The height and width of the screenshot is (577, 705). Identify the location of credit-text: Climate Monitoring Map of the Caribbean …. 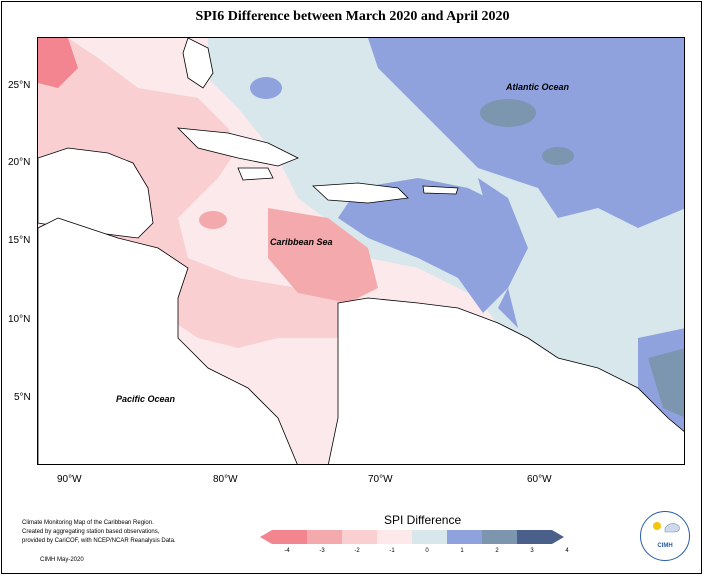
(122, 532).